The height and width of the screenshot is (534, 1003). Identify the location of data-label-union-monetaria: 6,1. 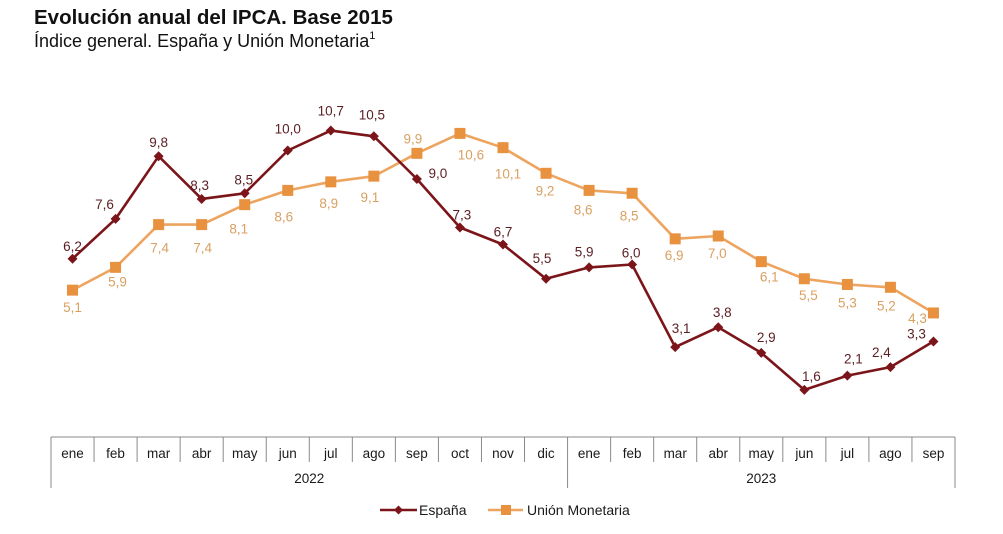
(769, 277).